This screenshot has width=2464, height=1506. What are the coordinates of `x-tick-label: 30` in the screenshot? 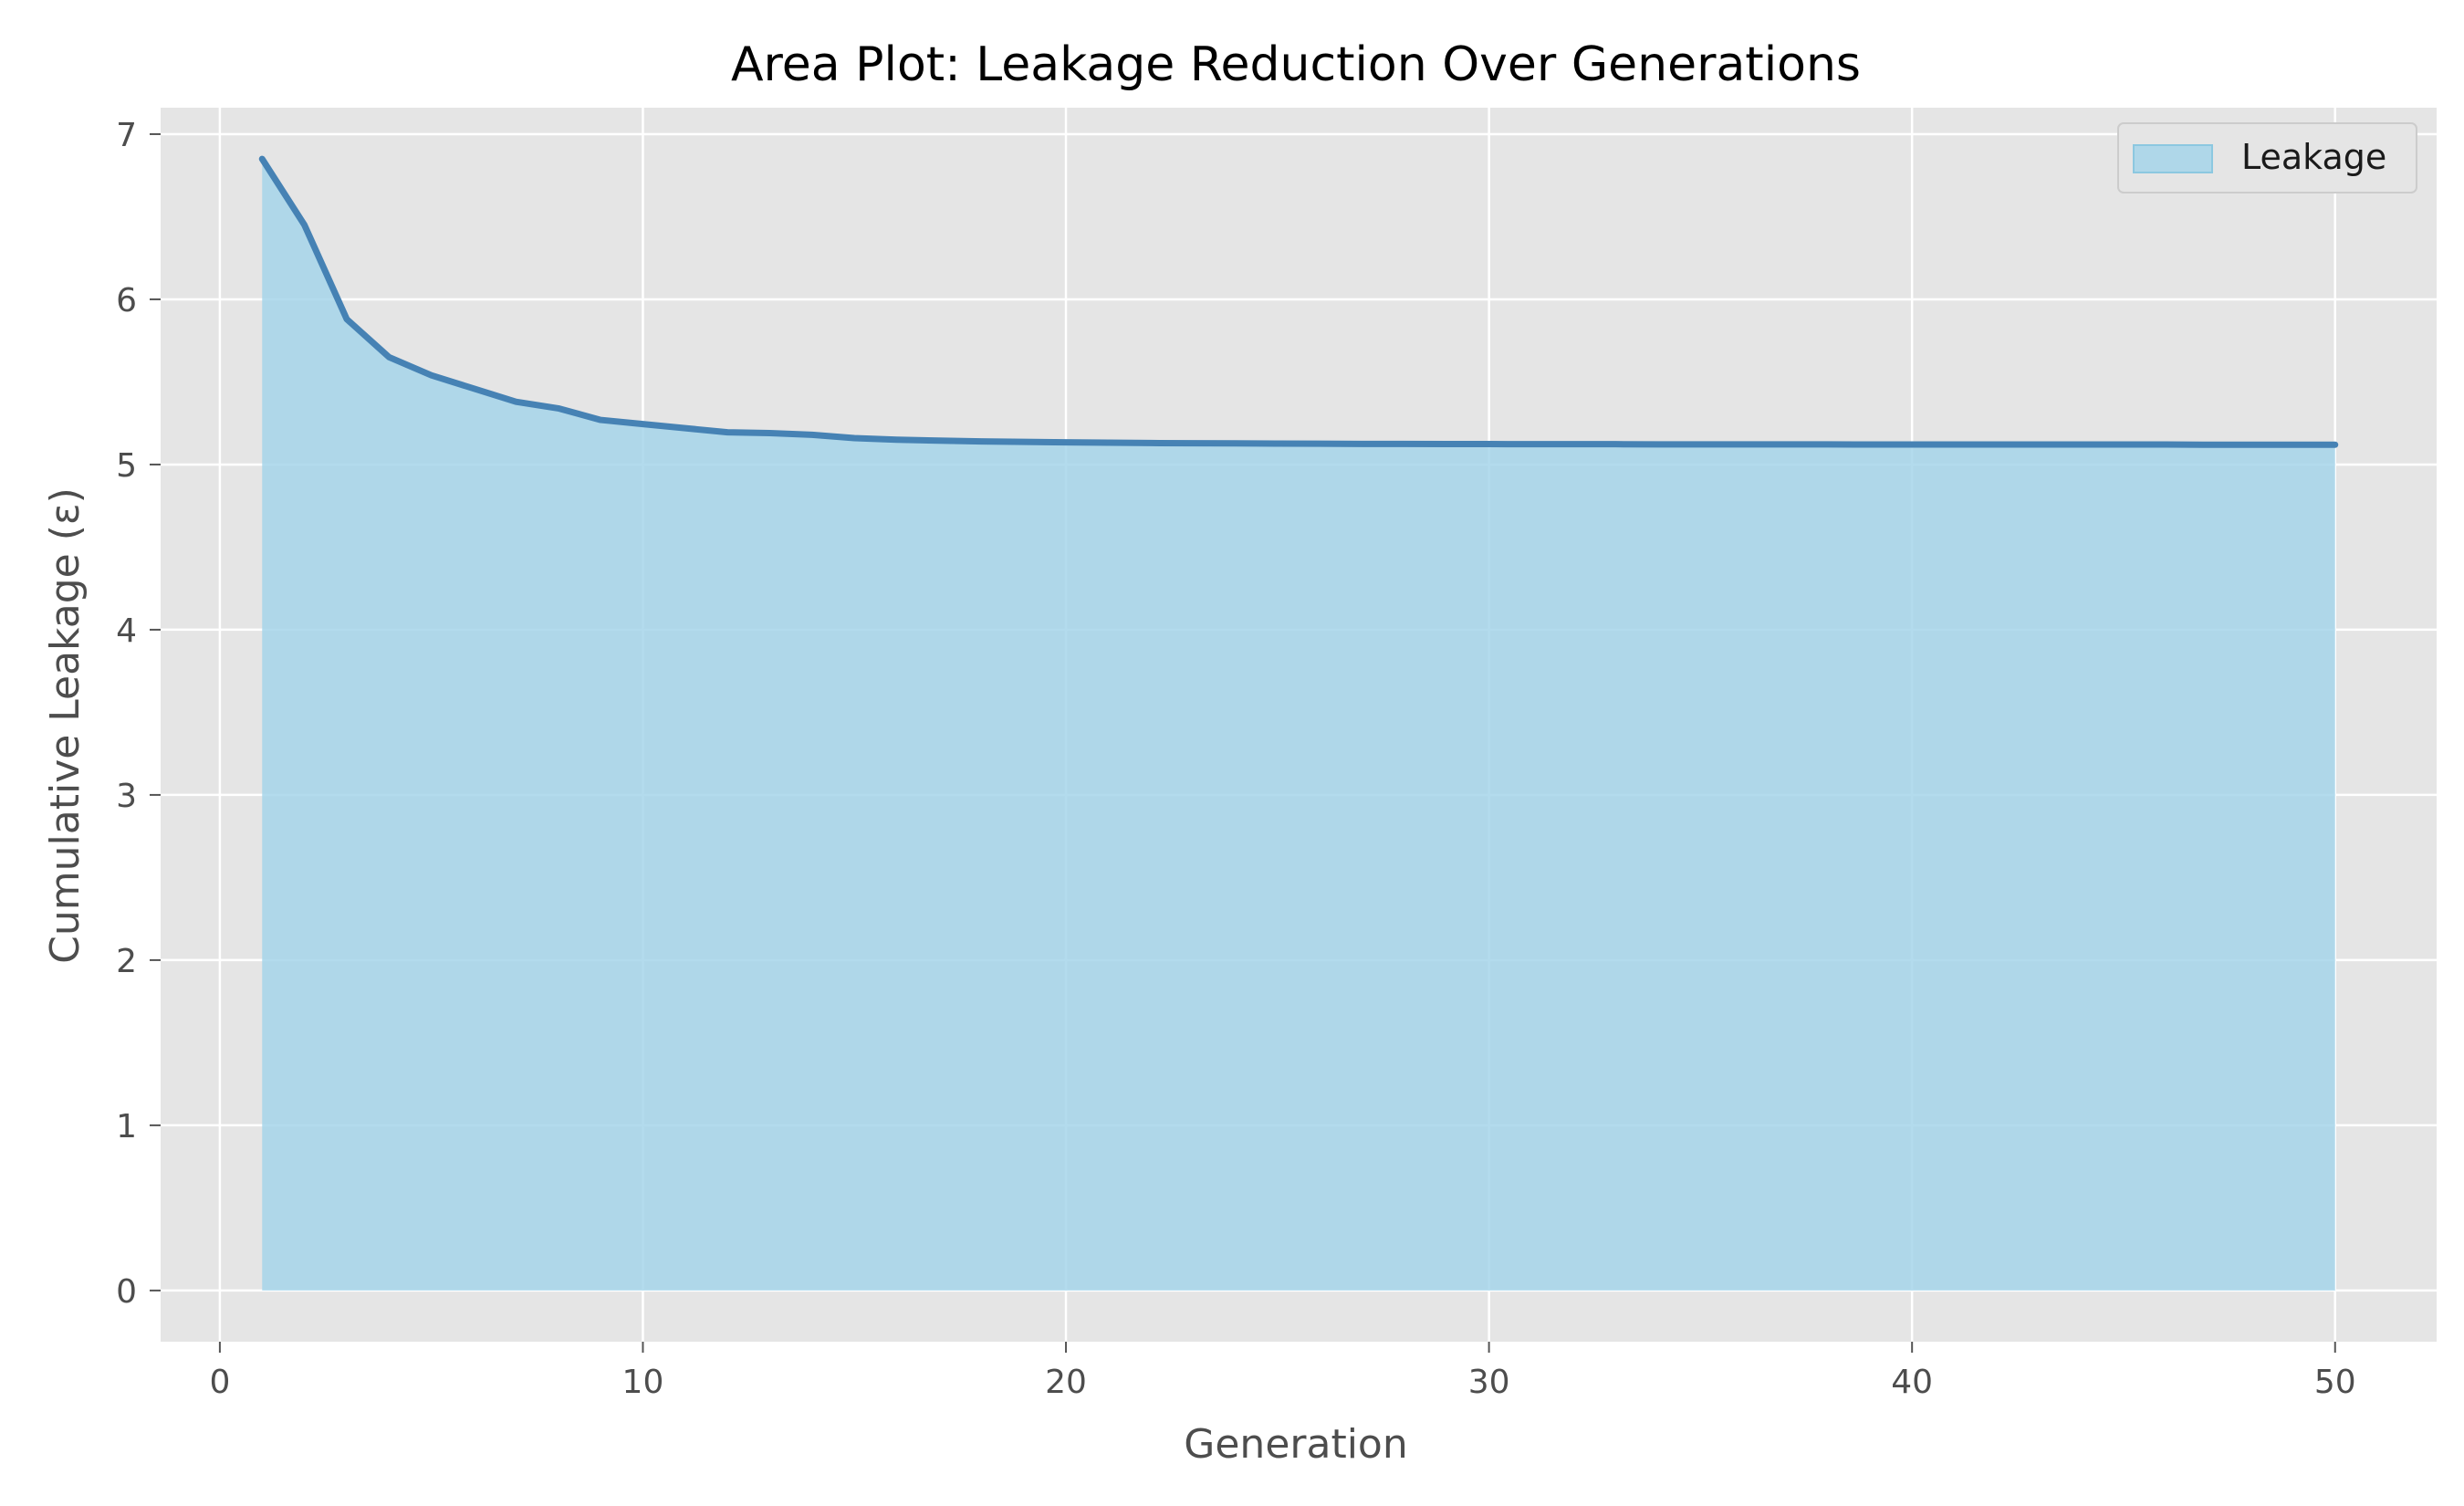 It's located at (1489, 1382).